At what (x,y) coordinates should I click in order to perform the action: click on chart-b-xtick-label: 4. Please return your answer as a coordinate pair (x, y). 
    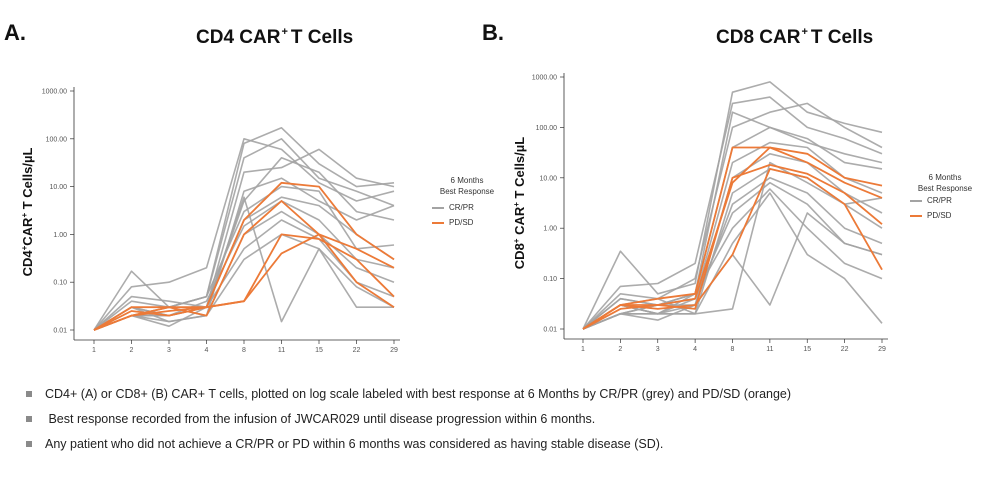
    Looking at the image, I should click on (695, 349).